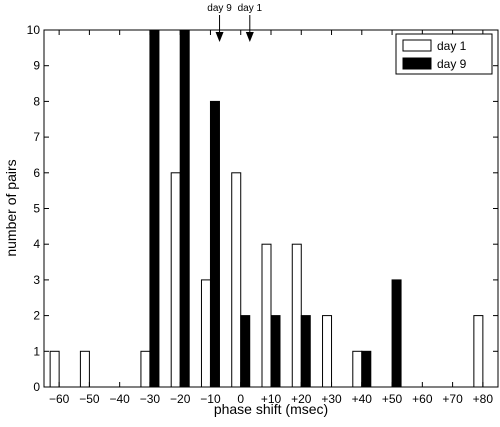 This screenshot has width=500, height=427. Describe the element at coordinates (36, 316) in the screenshot. I see `y-tick-label: 2` at that location.